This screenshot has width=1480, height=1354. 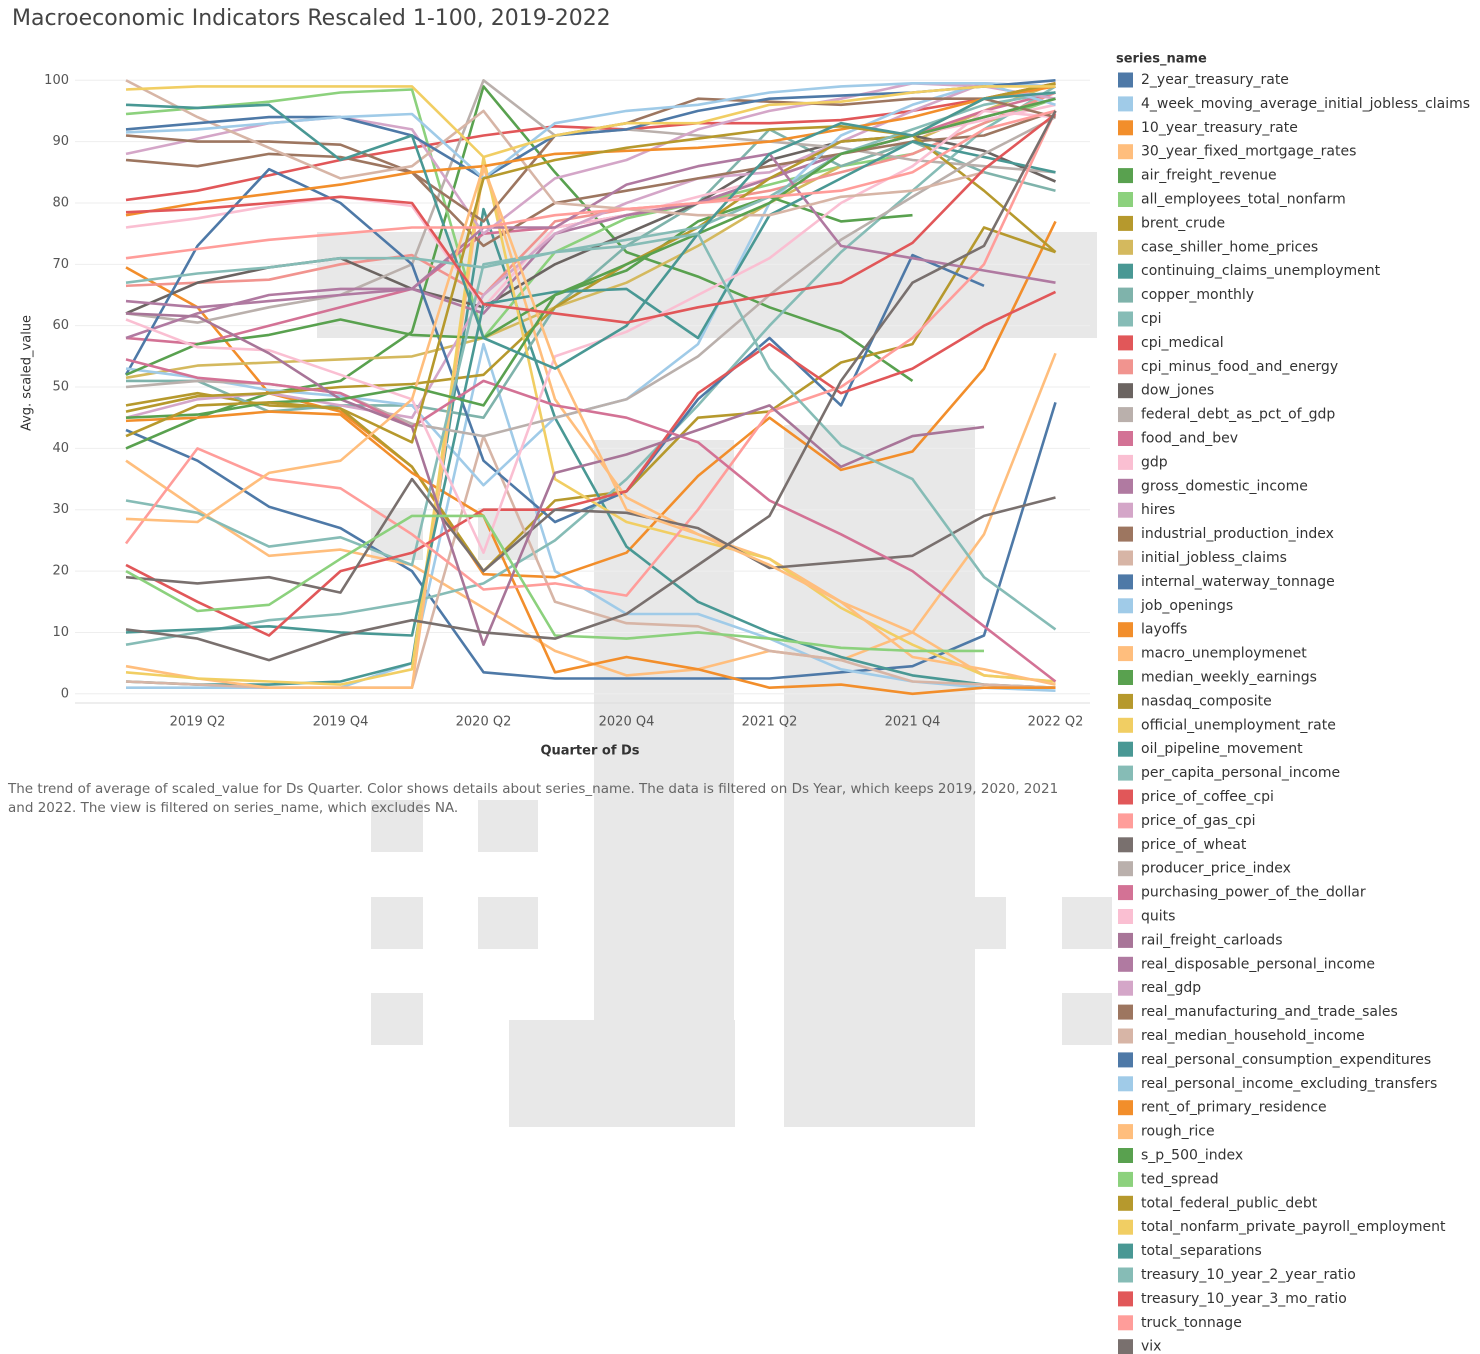 What do you see at coordinates (27, 373) in the screenshot?
I see `y-axis-title: Avg. scaled_value` at bounding box center [27, 373].